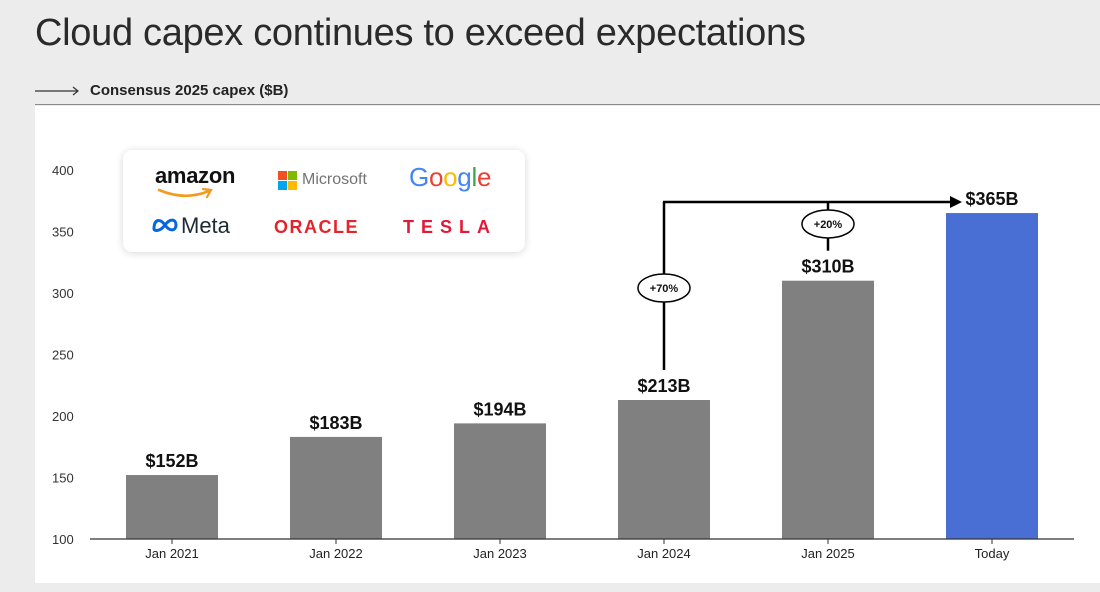 Image resolution: width=1100 pixels, height=592 pixels. What do you see at coordinates (287, 180) in the screenshot?
I see `microsoft-squares-icon` at bounding box center [287, 180].